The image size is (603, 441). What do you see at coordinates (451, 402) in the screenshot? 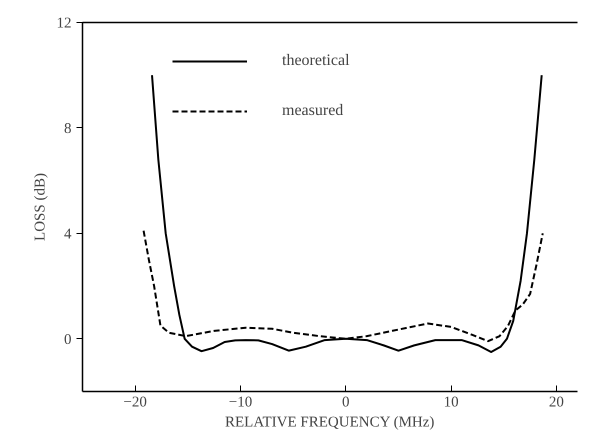
I see `x-tick-label: 10` at bounding box center [451, 402].